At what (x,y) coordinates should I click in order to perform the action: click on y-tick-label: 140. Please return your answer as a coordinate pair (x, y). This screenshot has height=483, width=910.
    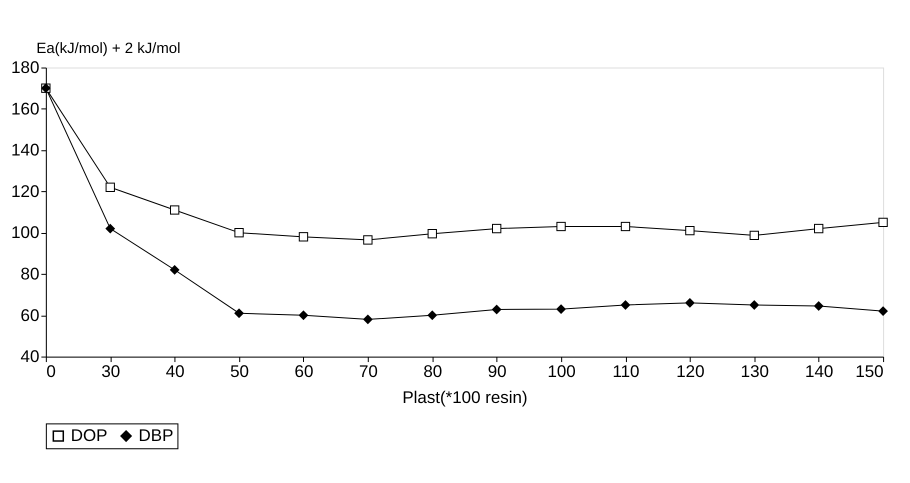
    Looking at the image, I should click on (25, 150).